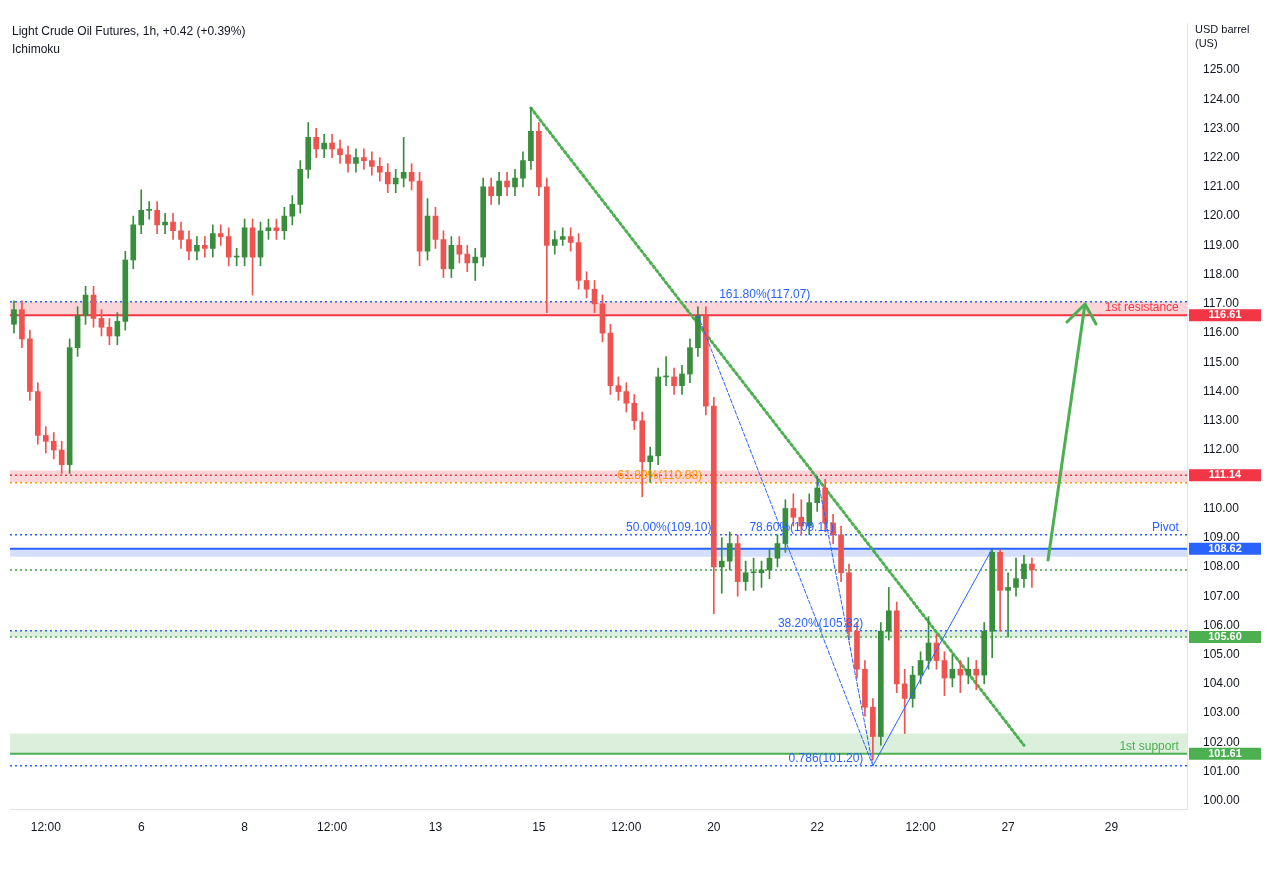 This screenshot has height=873, width=1283. Describe the element at coordinates (1222, 595) in the screenshot. I see `y-tick-label: 107.00` at that location.